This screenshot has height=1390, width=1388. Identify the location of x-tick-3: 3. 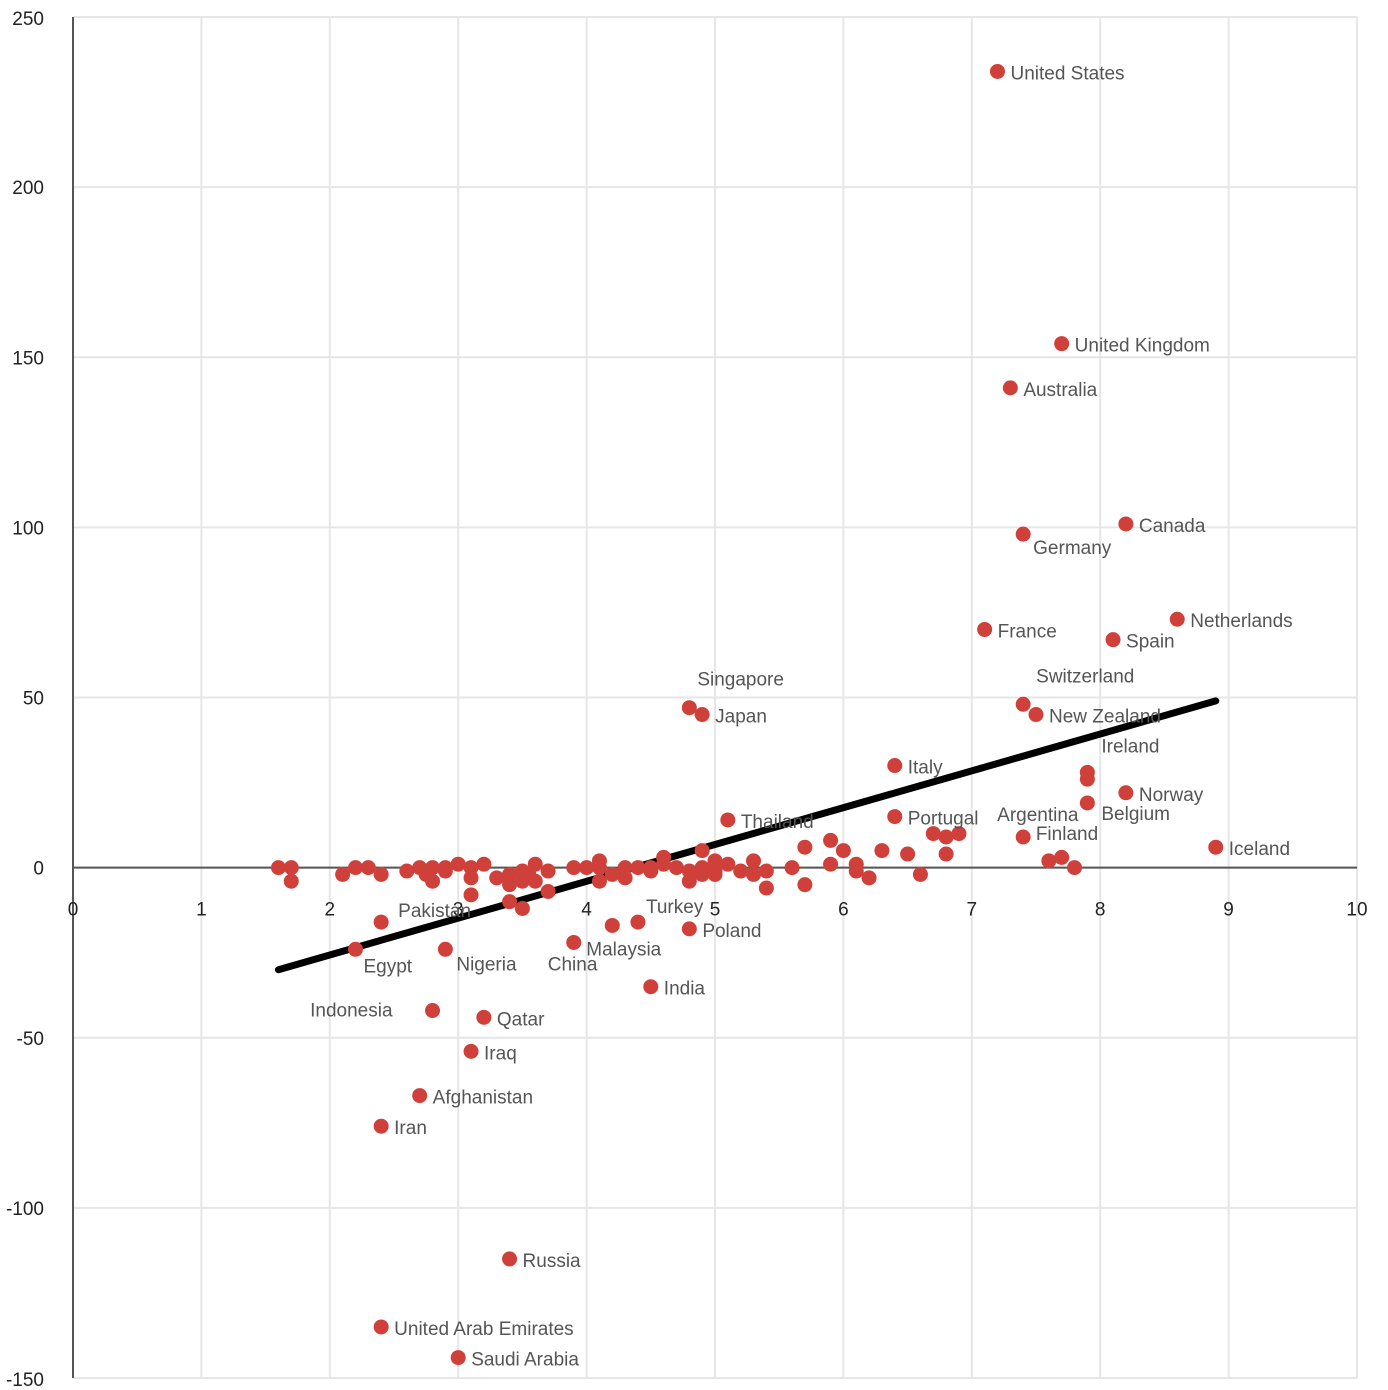
(458, 910).